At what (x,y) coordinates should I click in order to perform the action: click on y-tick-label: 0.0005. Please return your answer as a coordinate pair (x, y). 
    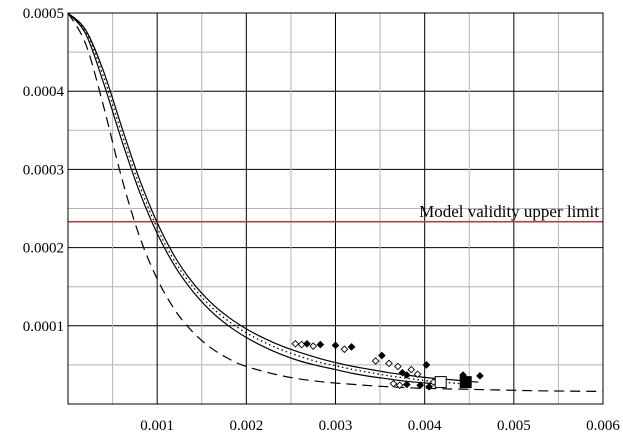
    Looking at the image, I should click on (43, 14).